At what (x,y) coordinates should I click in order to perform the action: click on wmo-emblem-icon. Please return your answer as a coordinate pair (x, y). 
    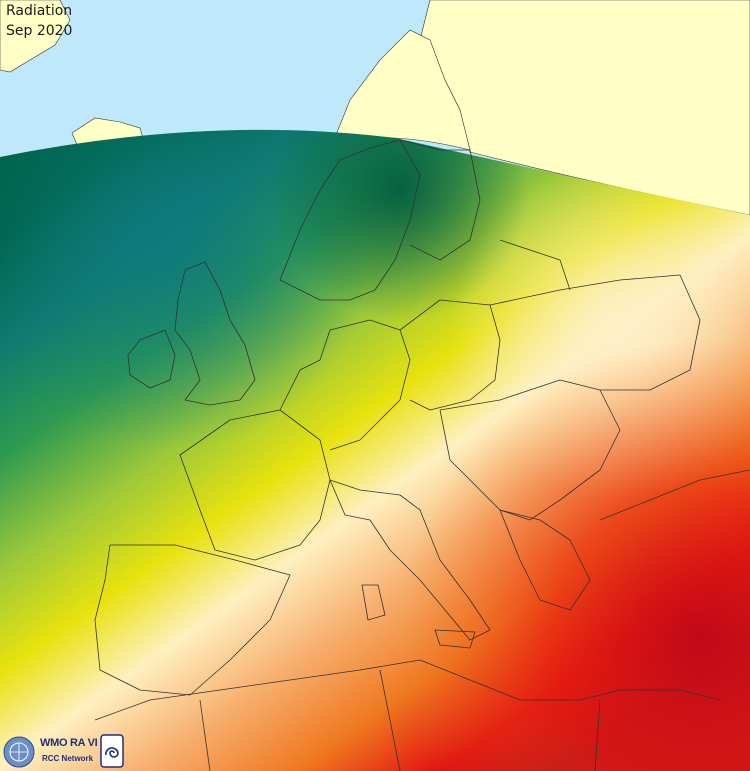
    Looking at the image, I should click on (19, 752).